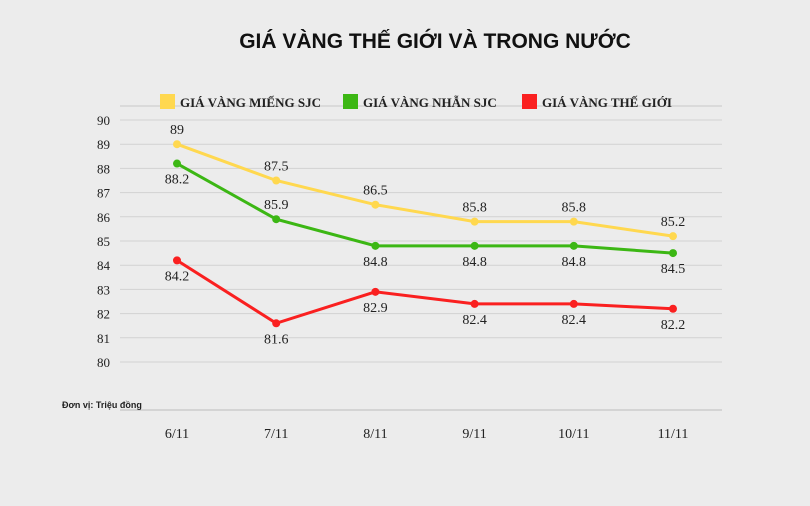 This screenshot has width=810, height=506. Describe the element at coordinates (177, 180) in the screenshot. I see `data-label: 88.2` at that location.